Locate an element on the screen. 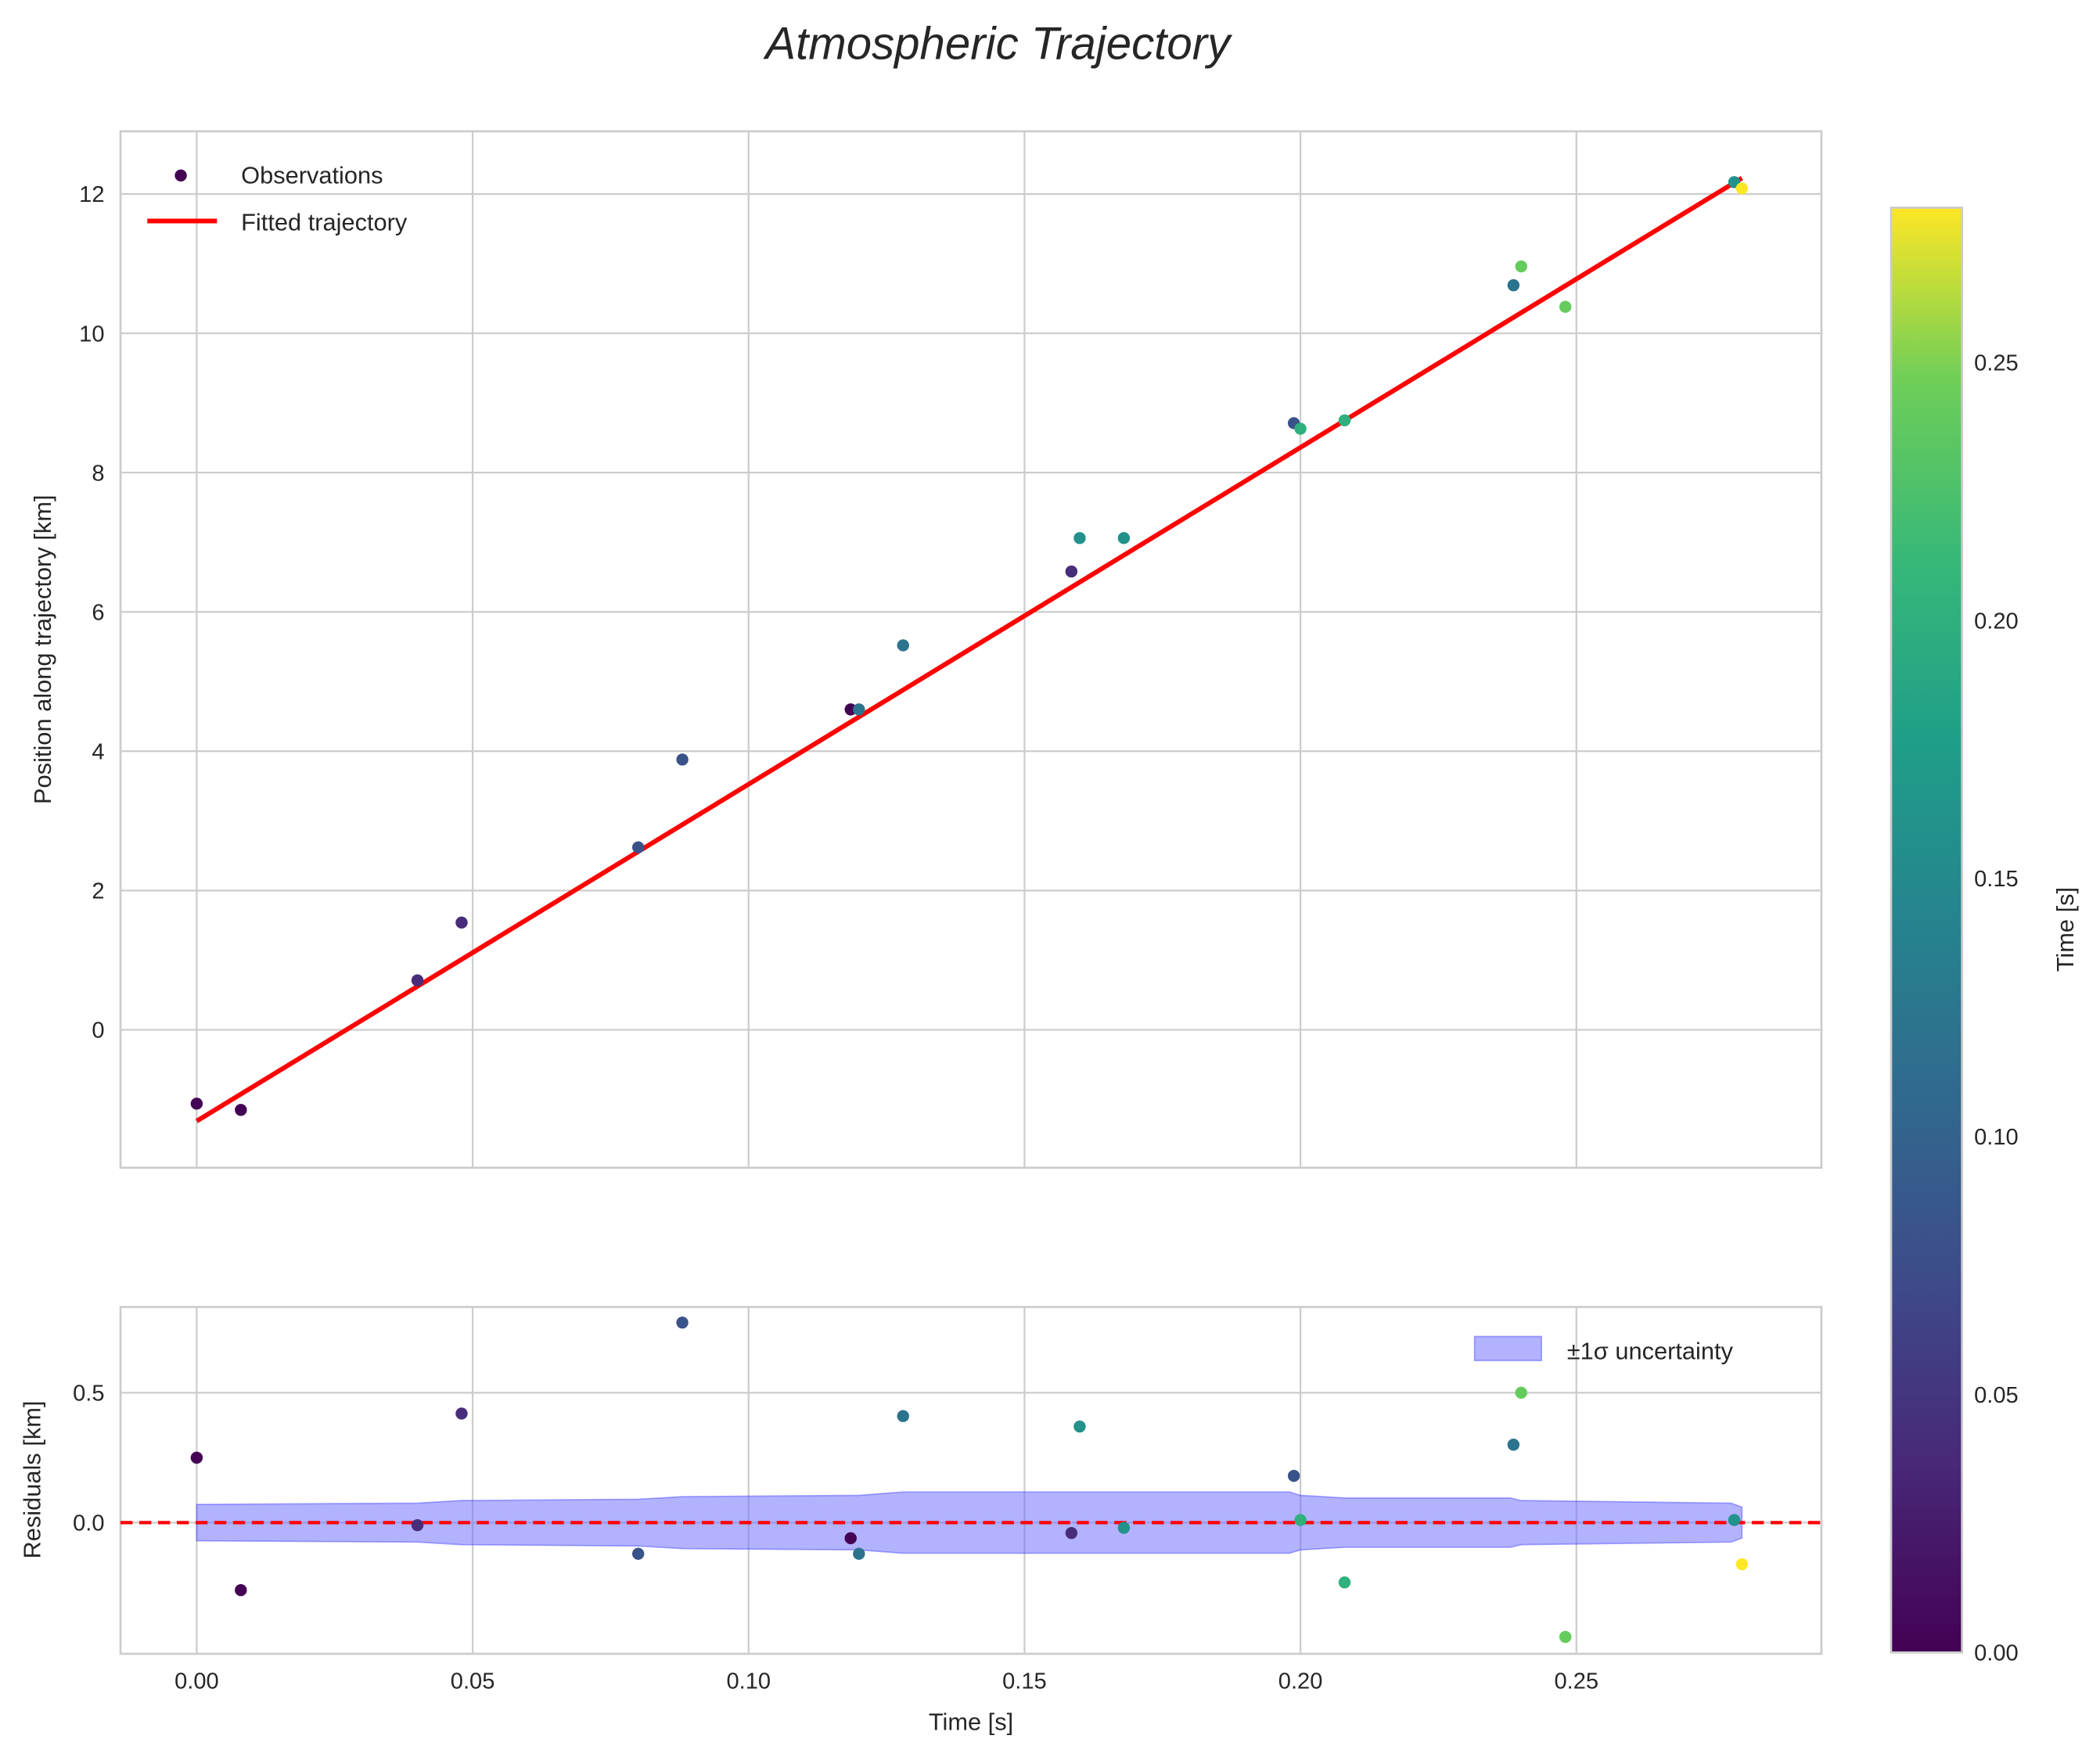 The height and width of the screenshot is (1757, 2100). y-tick-label: 8 is located at coordinates (98, 474).